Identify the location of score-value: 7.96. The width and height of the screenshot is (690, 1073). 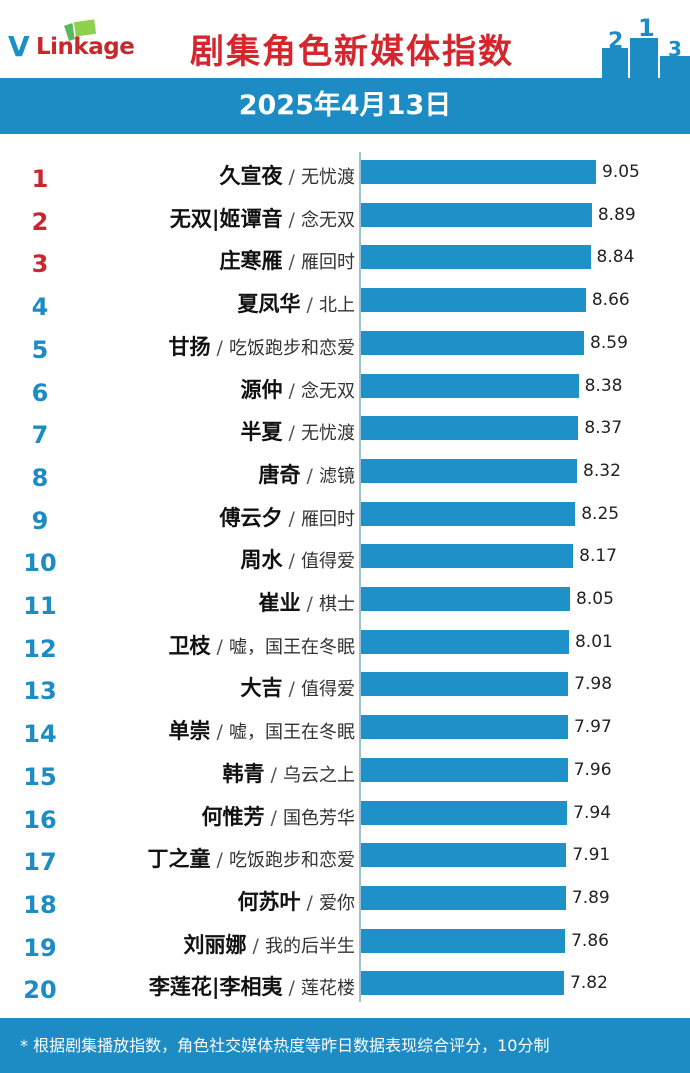
(592, 769).